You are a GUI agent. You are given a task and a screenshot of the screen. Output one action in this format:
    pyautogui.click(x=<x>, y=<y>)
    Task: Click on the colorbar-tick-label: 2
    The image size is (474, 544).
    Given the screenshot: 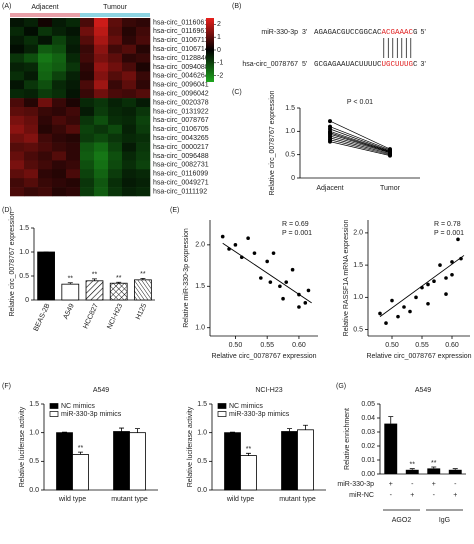 What is the action you would take?
    pyautogui.click(x=219, y=24)
    